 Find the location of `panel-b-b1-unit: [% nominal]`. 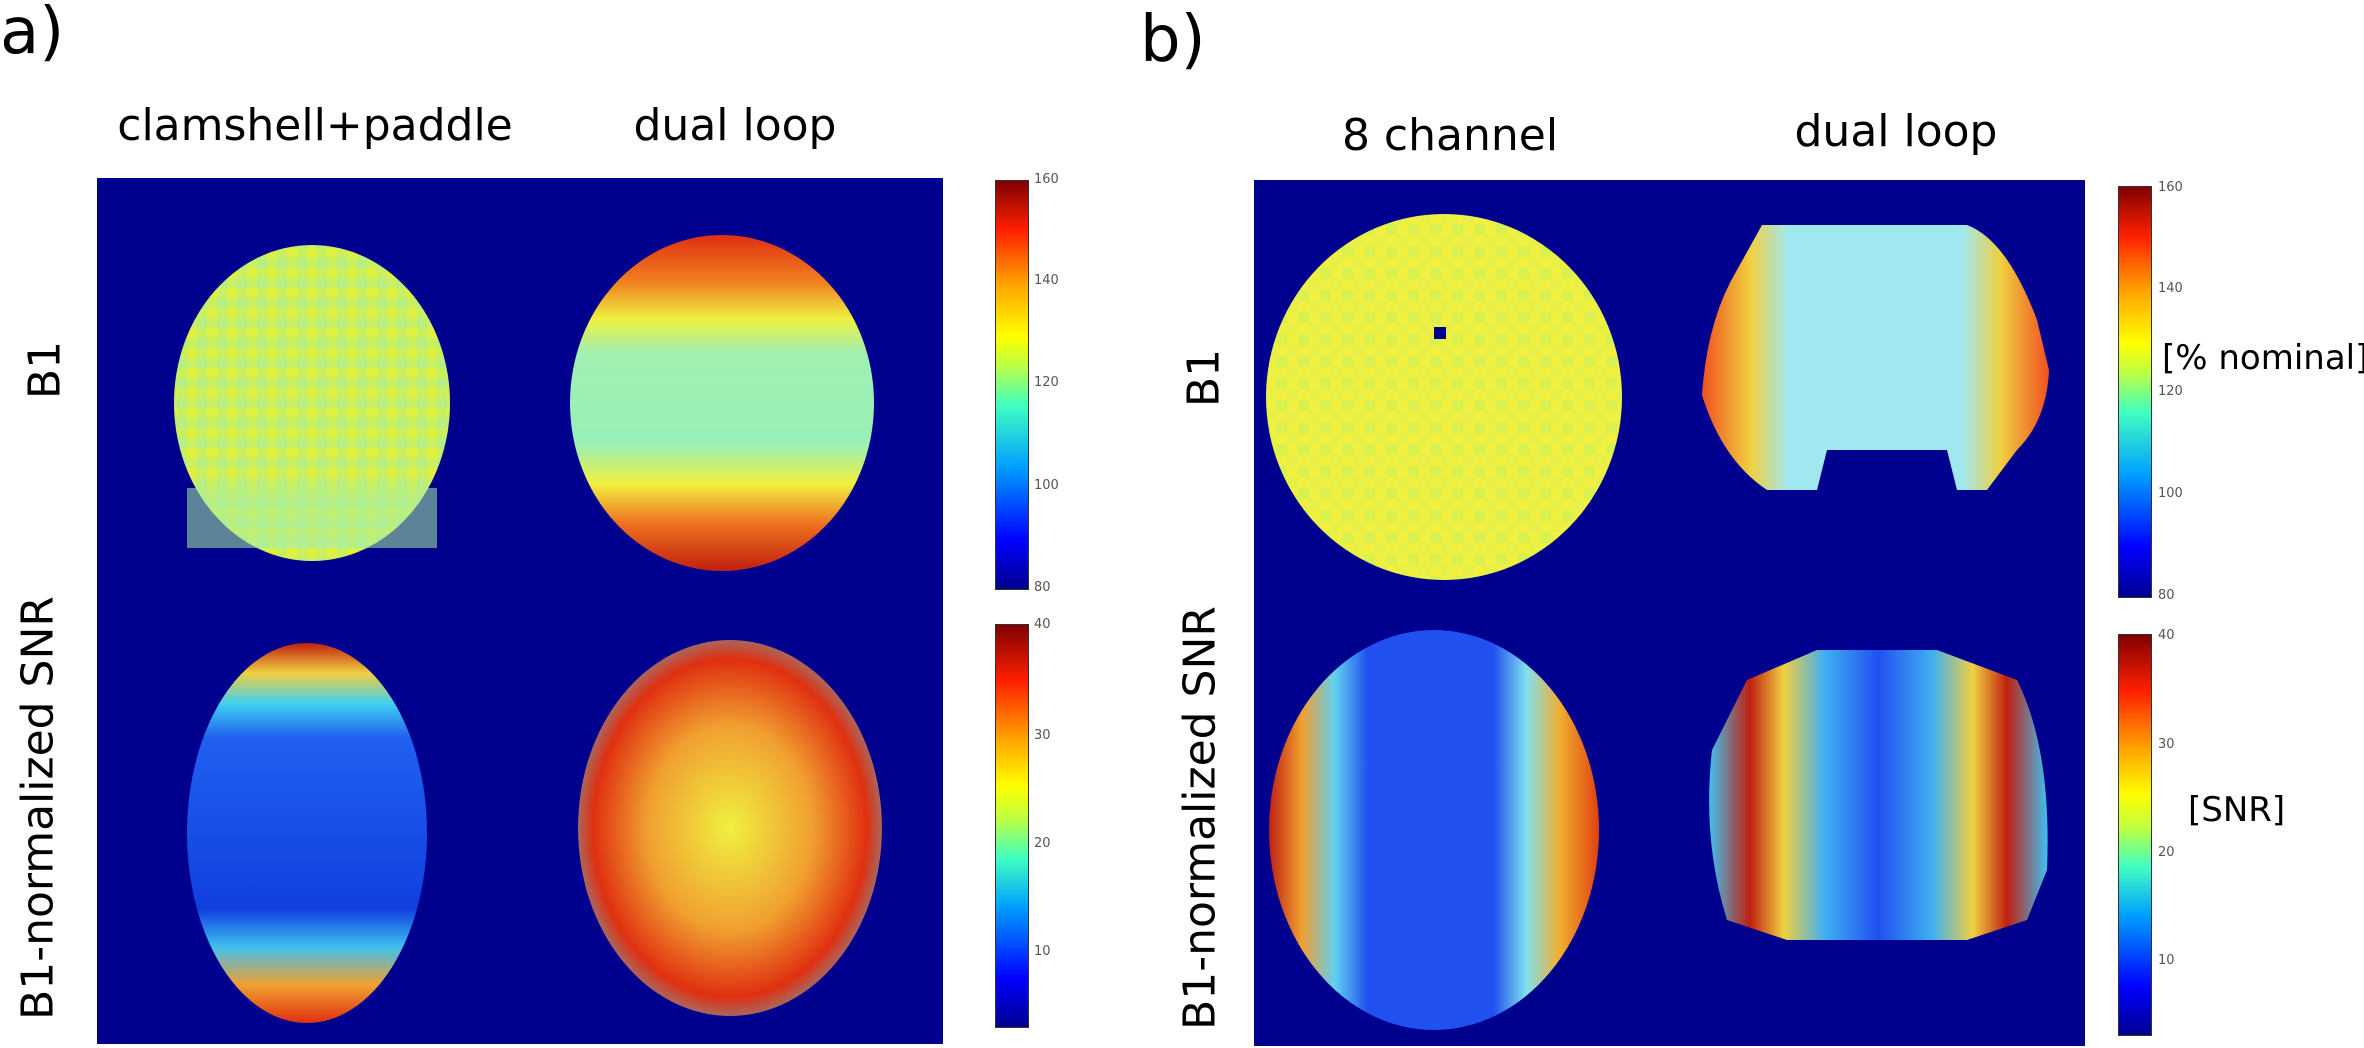

panel-b-b1-unit: [% nominal] is located at coordinates (2263, 358).